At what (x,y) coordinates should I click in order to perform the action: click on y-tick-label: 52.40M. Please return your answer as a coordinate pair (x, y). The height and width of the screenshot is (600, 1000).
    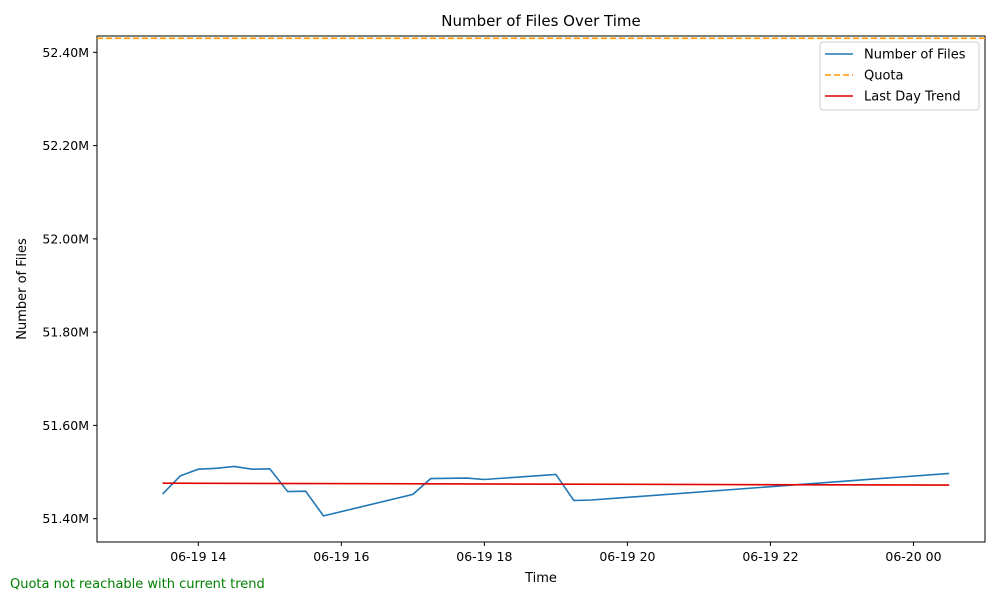
    Looking at the image, I should click on (65, 52).